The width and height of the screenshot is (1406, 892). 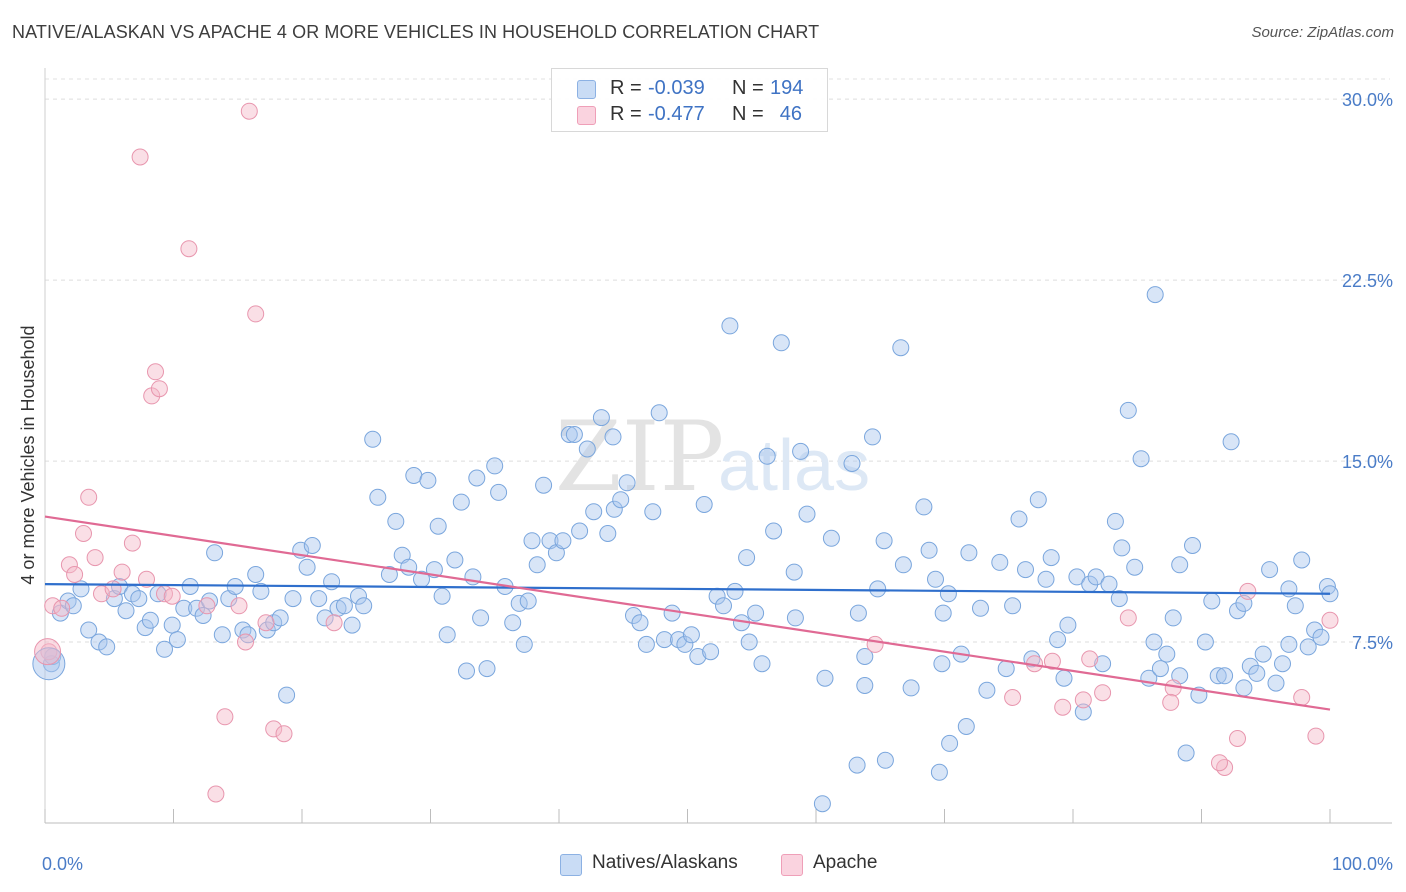 What do you see at coordinates (792, 865) in the screenshot?
I see `legend-swatch-apache` at bounding box center [792, 865].